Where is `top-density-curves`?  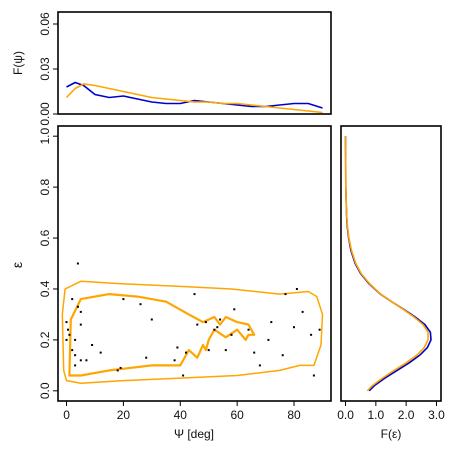
top-density-curves is located at coordinates (194, 97).